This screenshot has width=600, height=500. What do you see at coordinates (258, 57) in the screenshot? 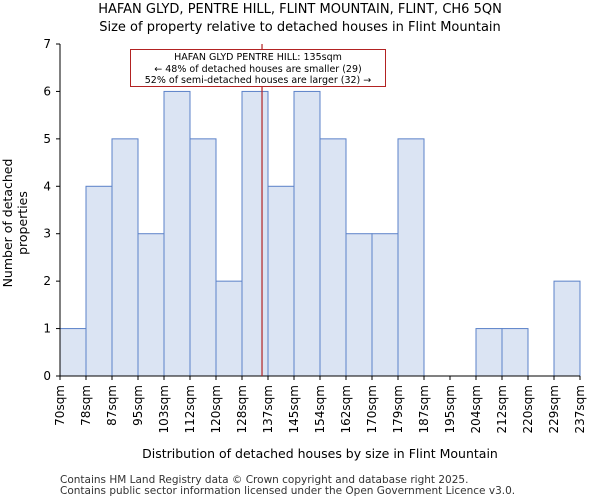
I see `annotation-line1: HAFAN GLYD PENTRE HILL: 135sqm` at bounding box center [258, 57].